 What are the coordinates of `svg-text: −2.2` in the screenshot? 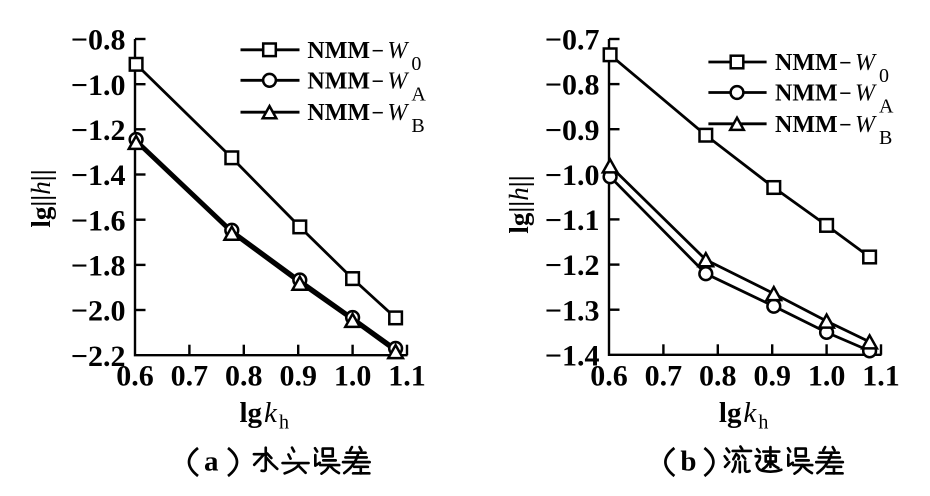 It's located at (98, 356).